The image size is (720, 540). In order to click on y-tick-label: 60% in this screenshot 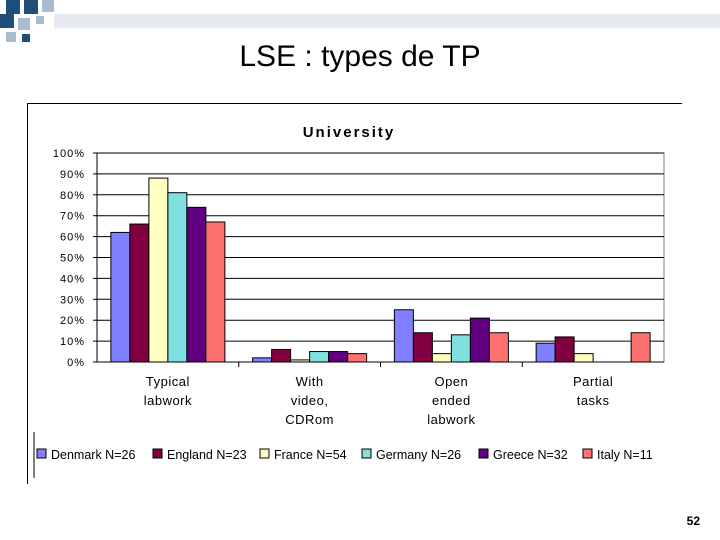, I will do `click(72, 238)`.